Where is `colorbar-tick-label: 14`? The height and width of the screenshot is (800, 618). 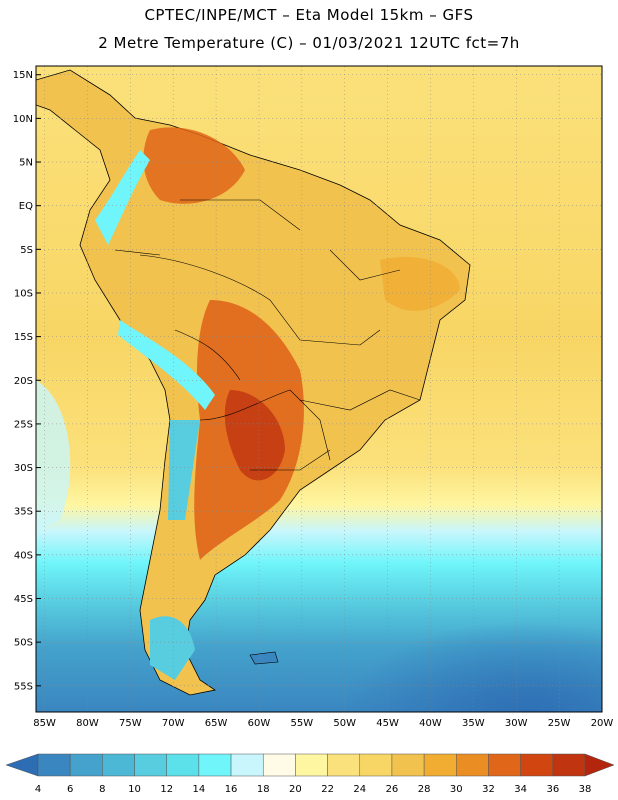 colorbar-tick-label: 14 is located at coordinates (199, 789).